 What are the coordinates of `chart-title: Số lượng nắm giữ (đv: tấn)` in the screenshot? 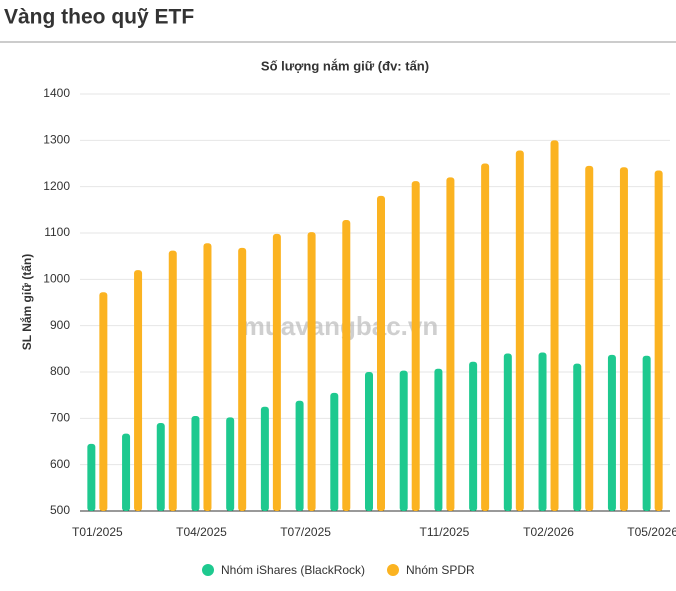 It's located at (345, 65).